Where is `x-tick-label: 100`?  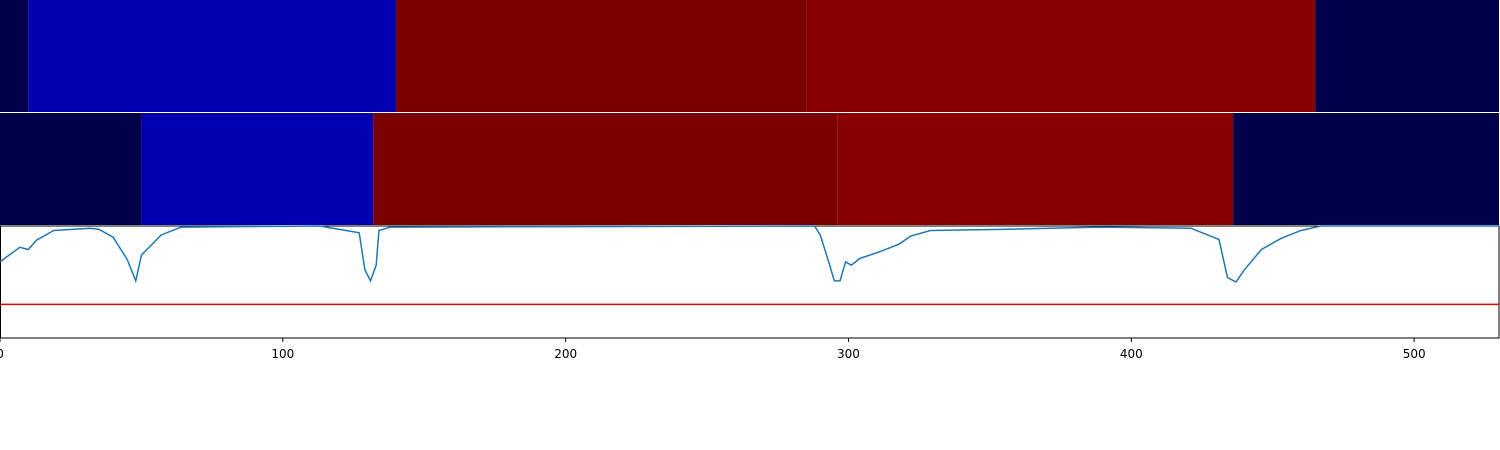 x-tick-label: 100 is located at coordinates (282, 354).